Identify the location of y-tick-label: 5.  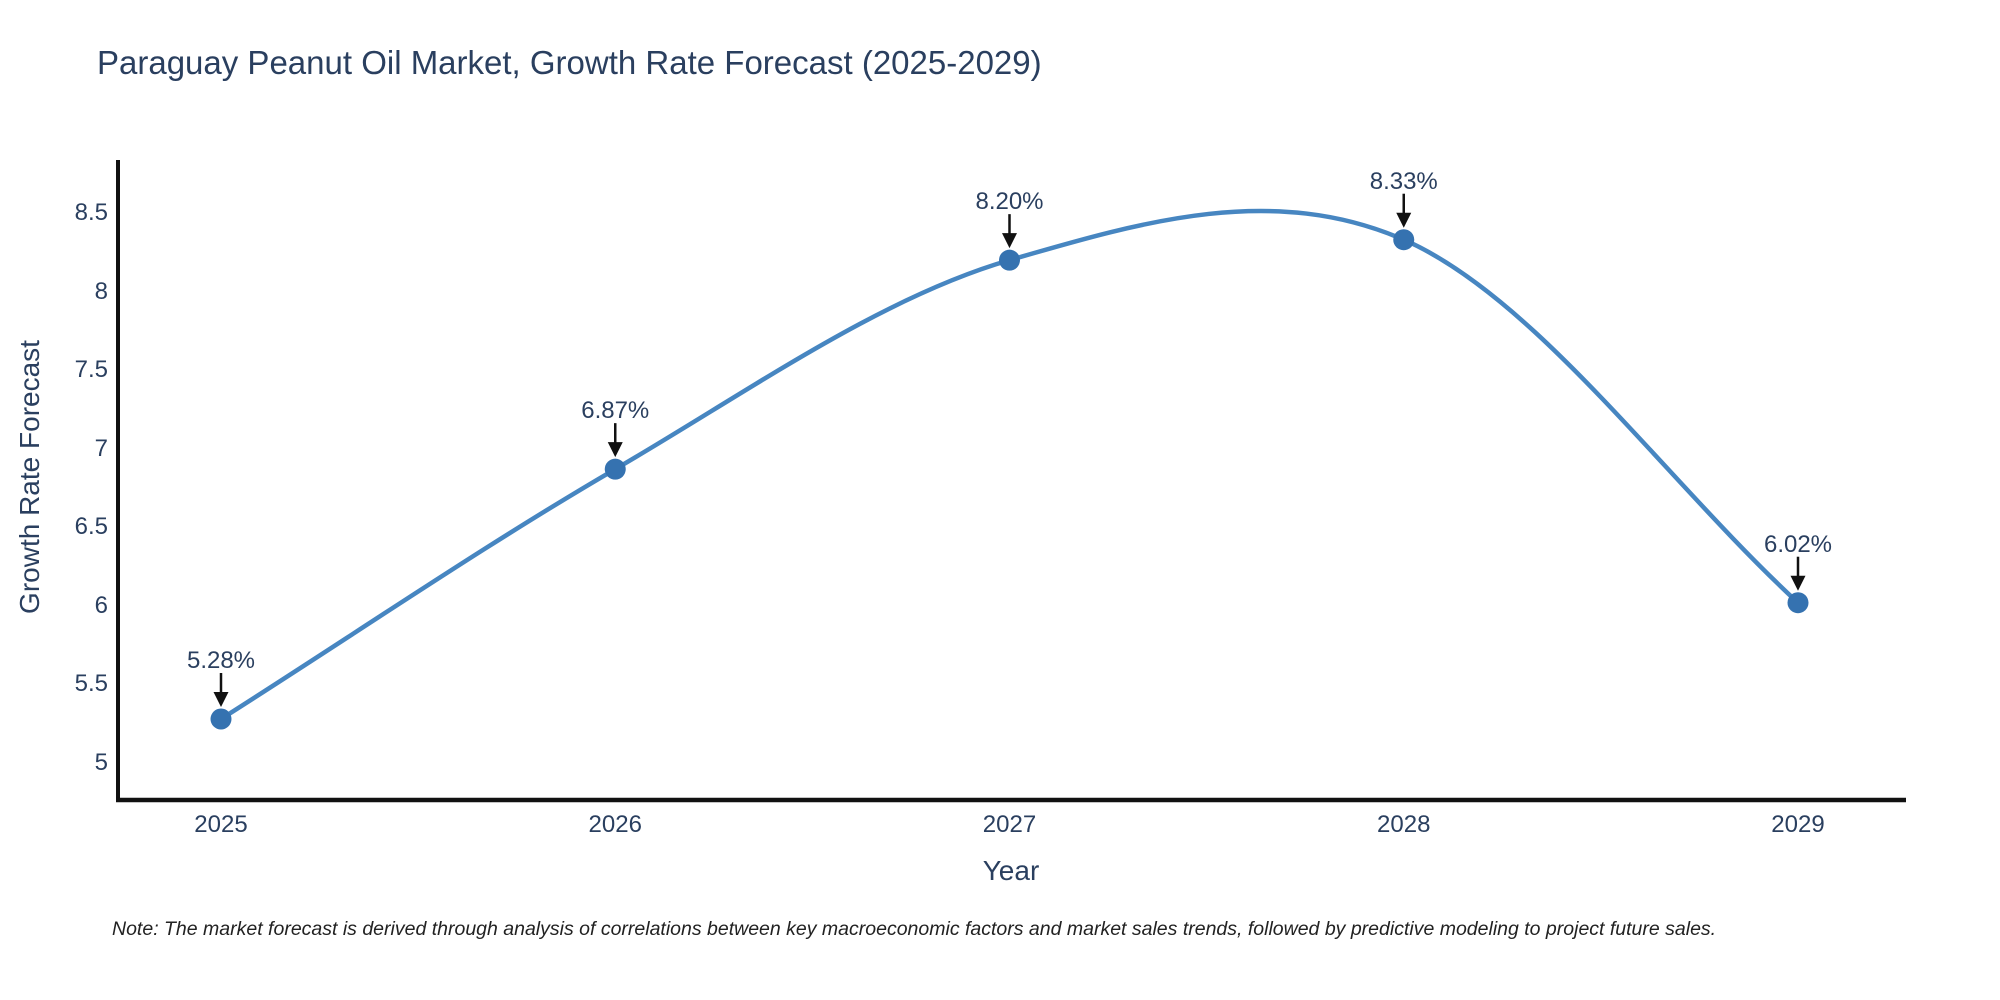
(101, 762).